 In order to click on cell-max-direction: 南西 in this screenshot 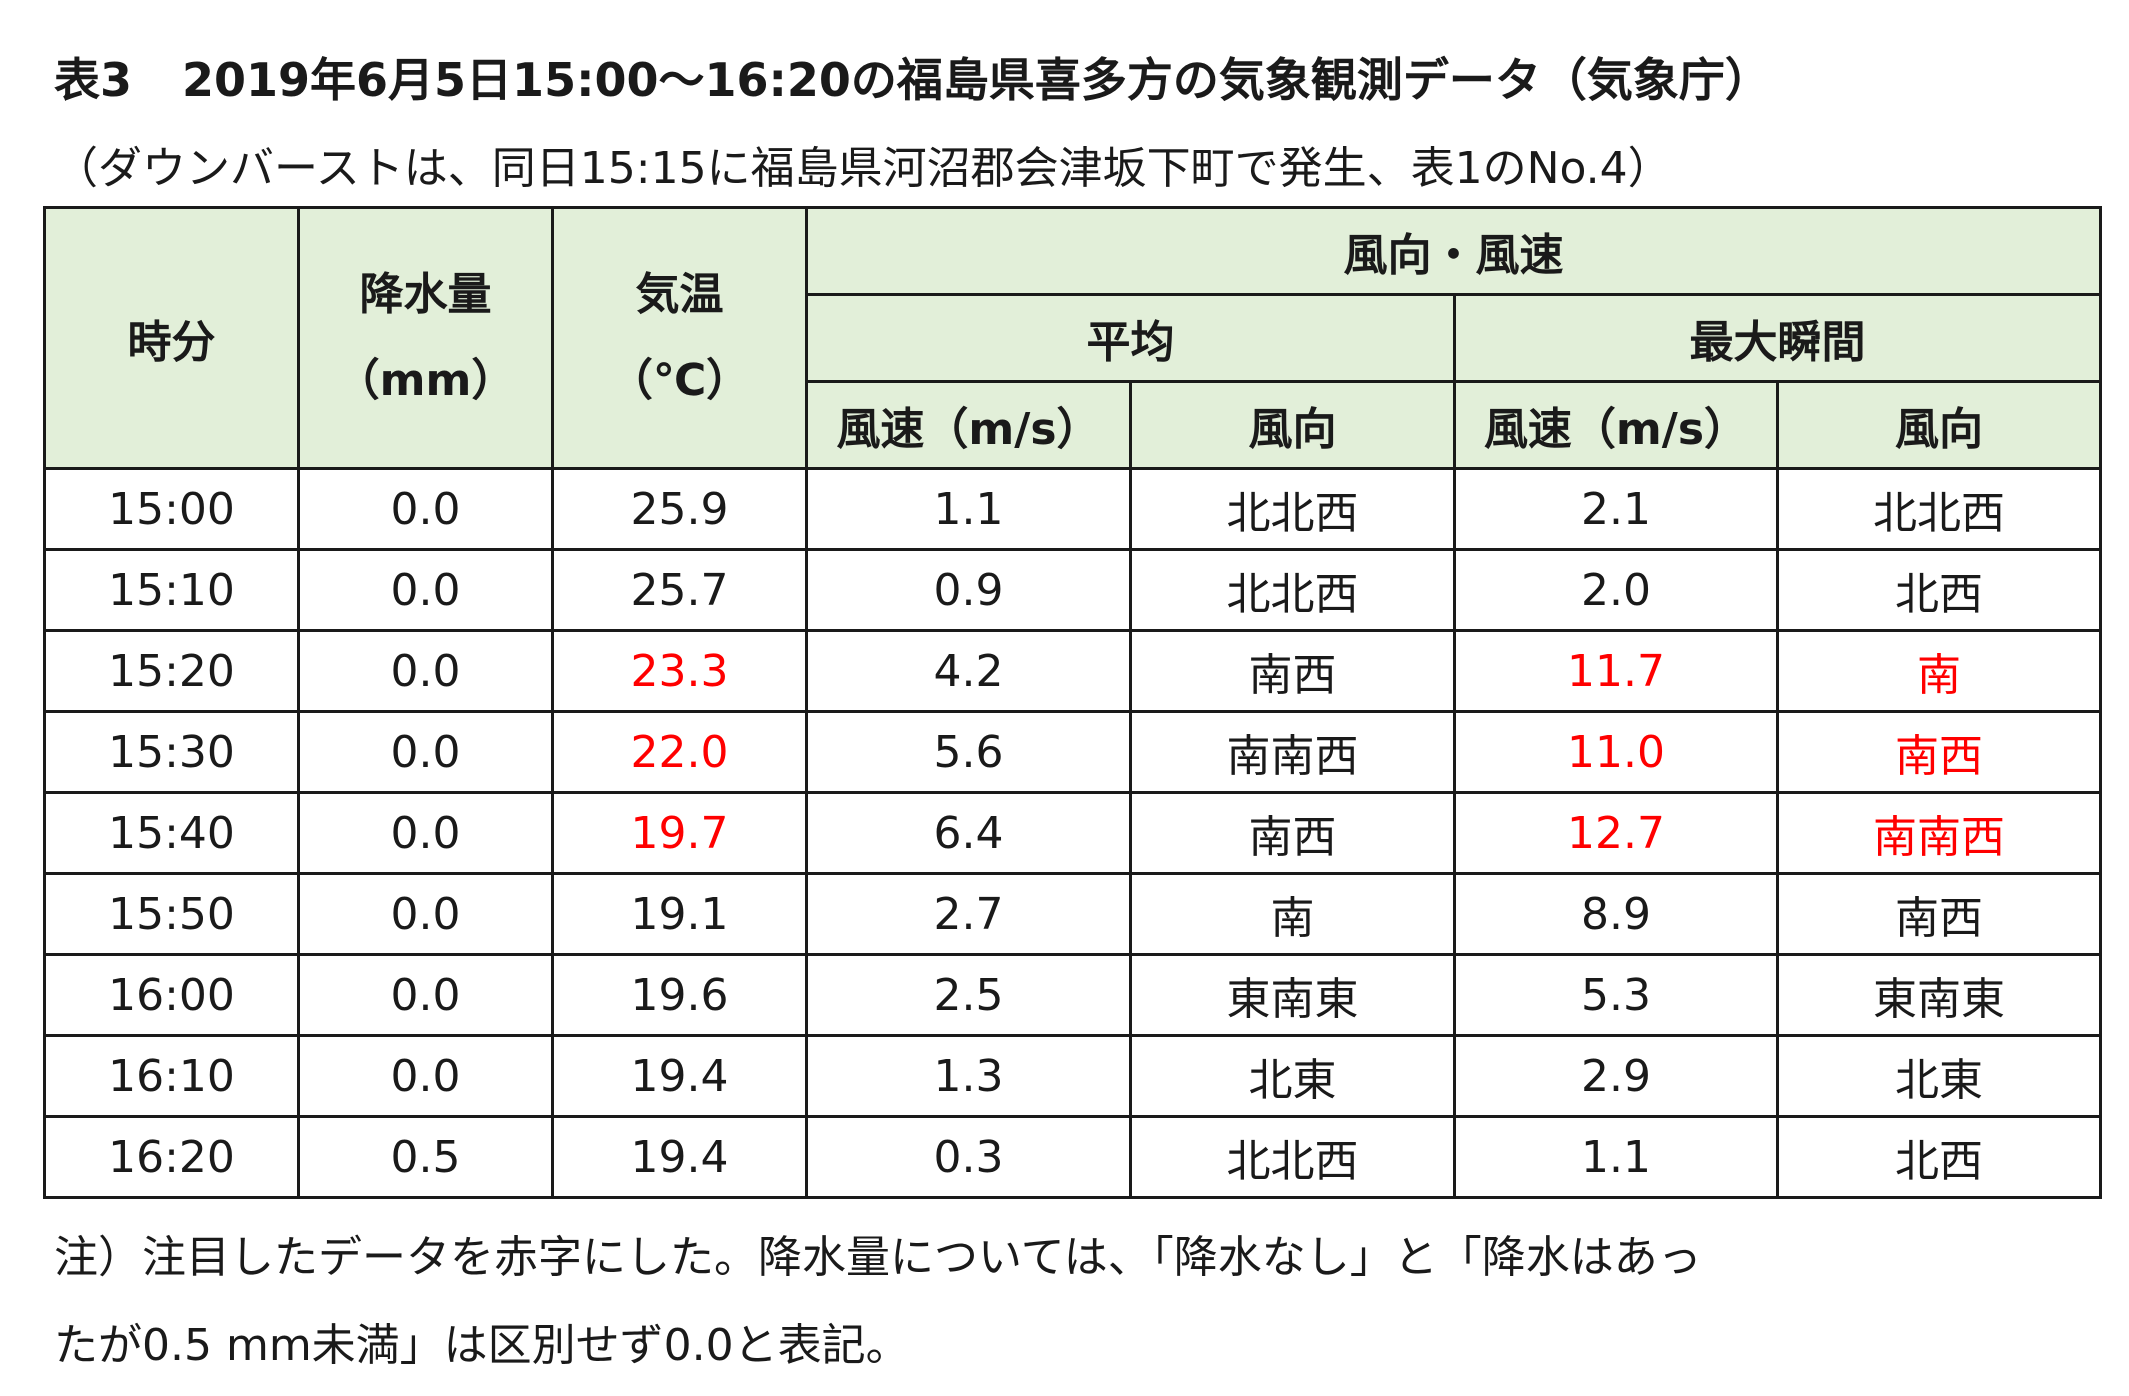, I will do `click(1939, 914)`.